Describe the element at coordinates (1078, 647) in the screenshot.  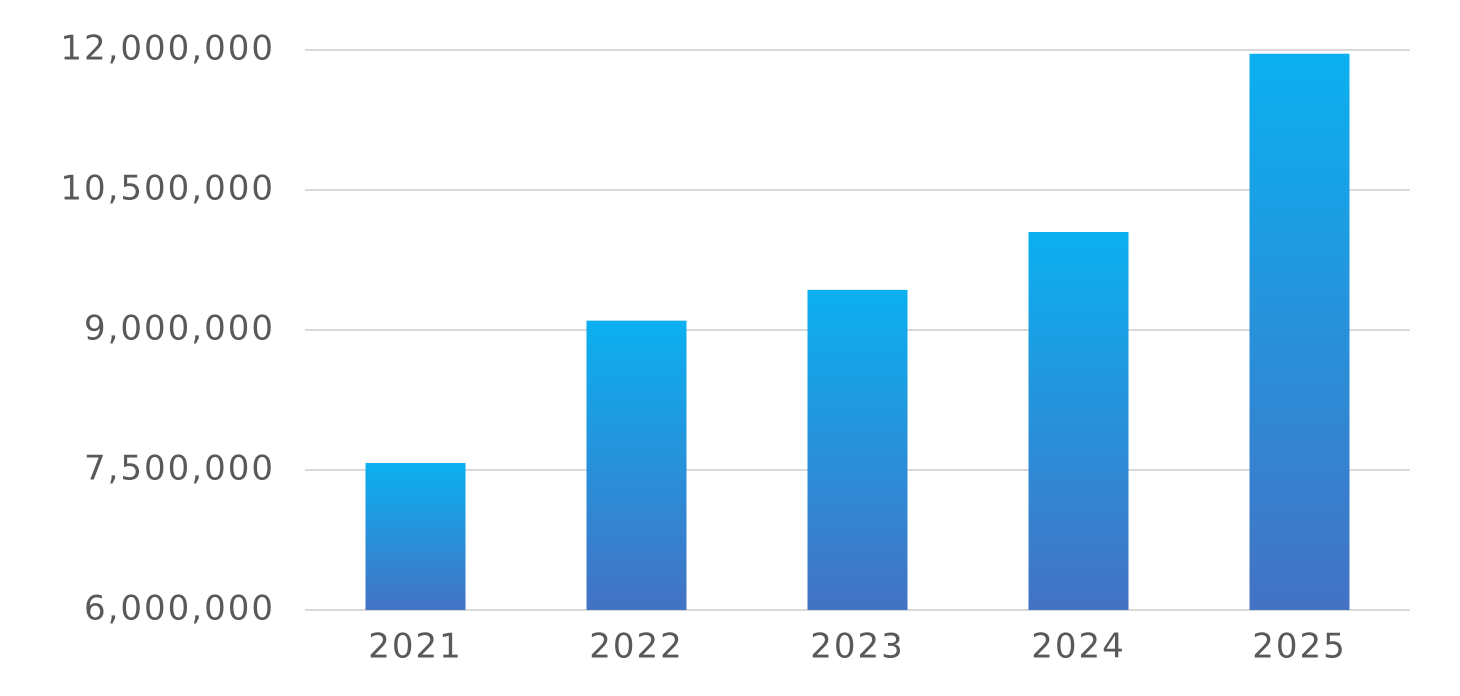
I see `x-tick-label: 2024` at that location.